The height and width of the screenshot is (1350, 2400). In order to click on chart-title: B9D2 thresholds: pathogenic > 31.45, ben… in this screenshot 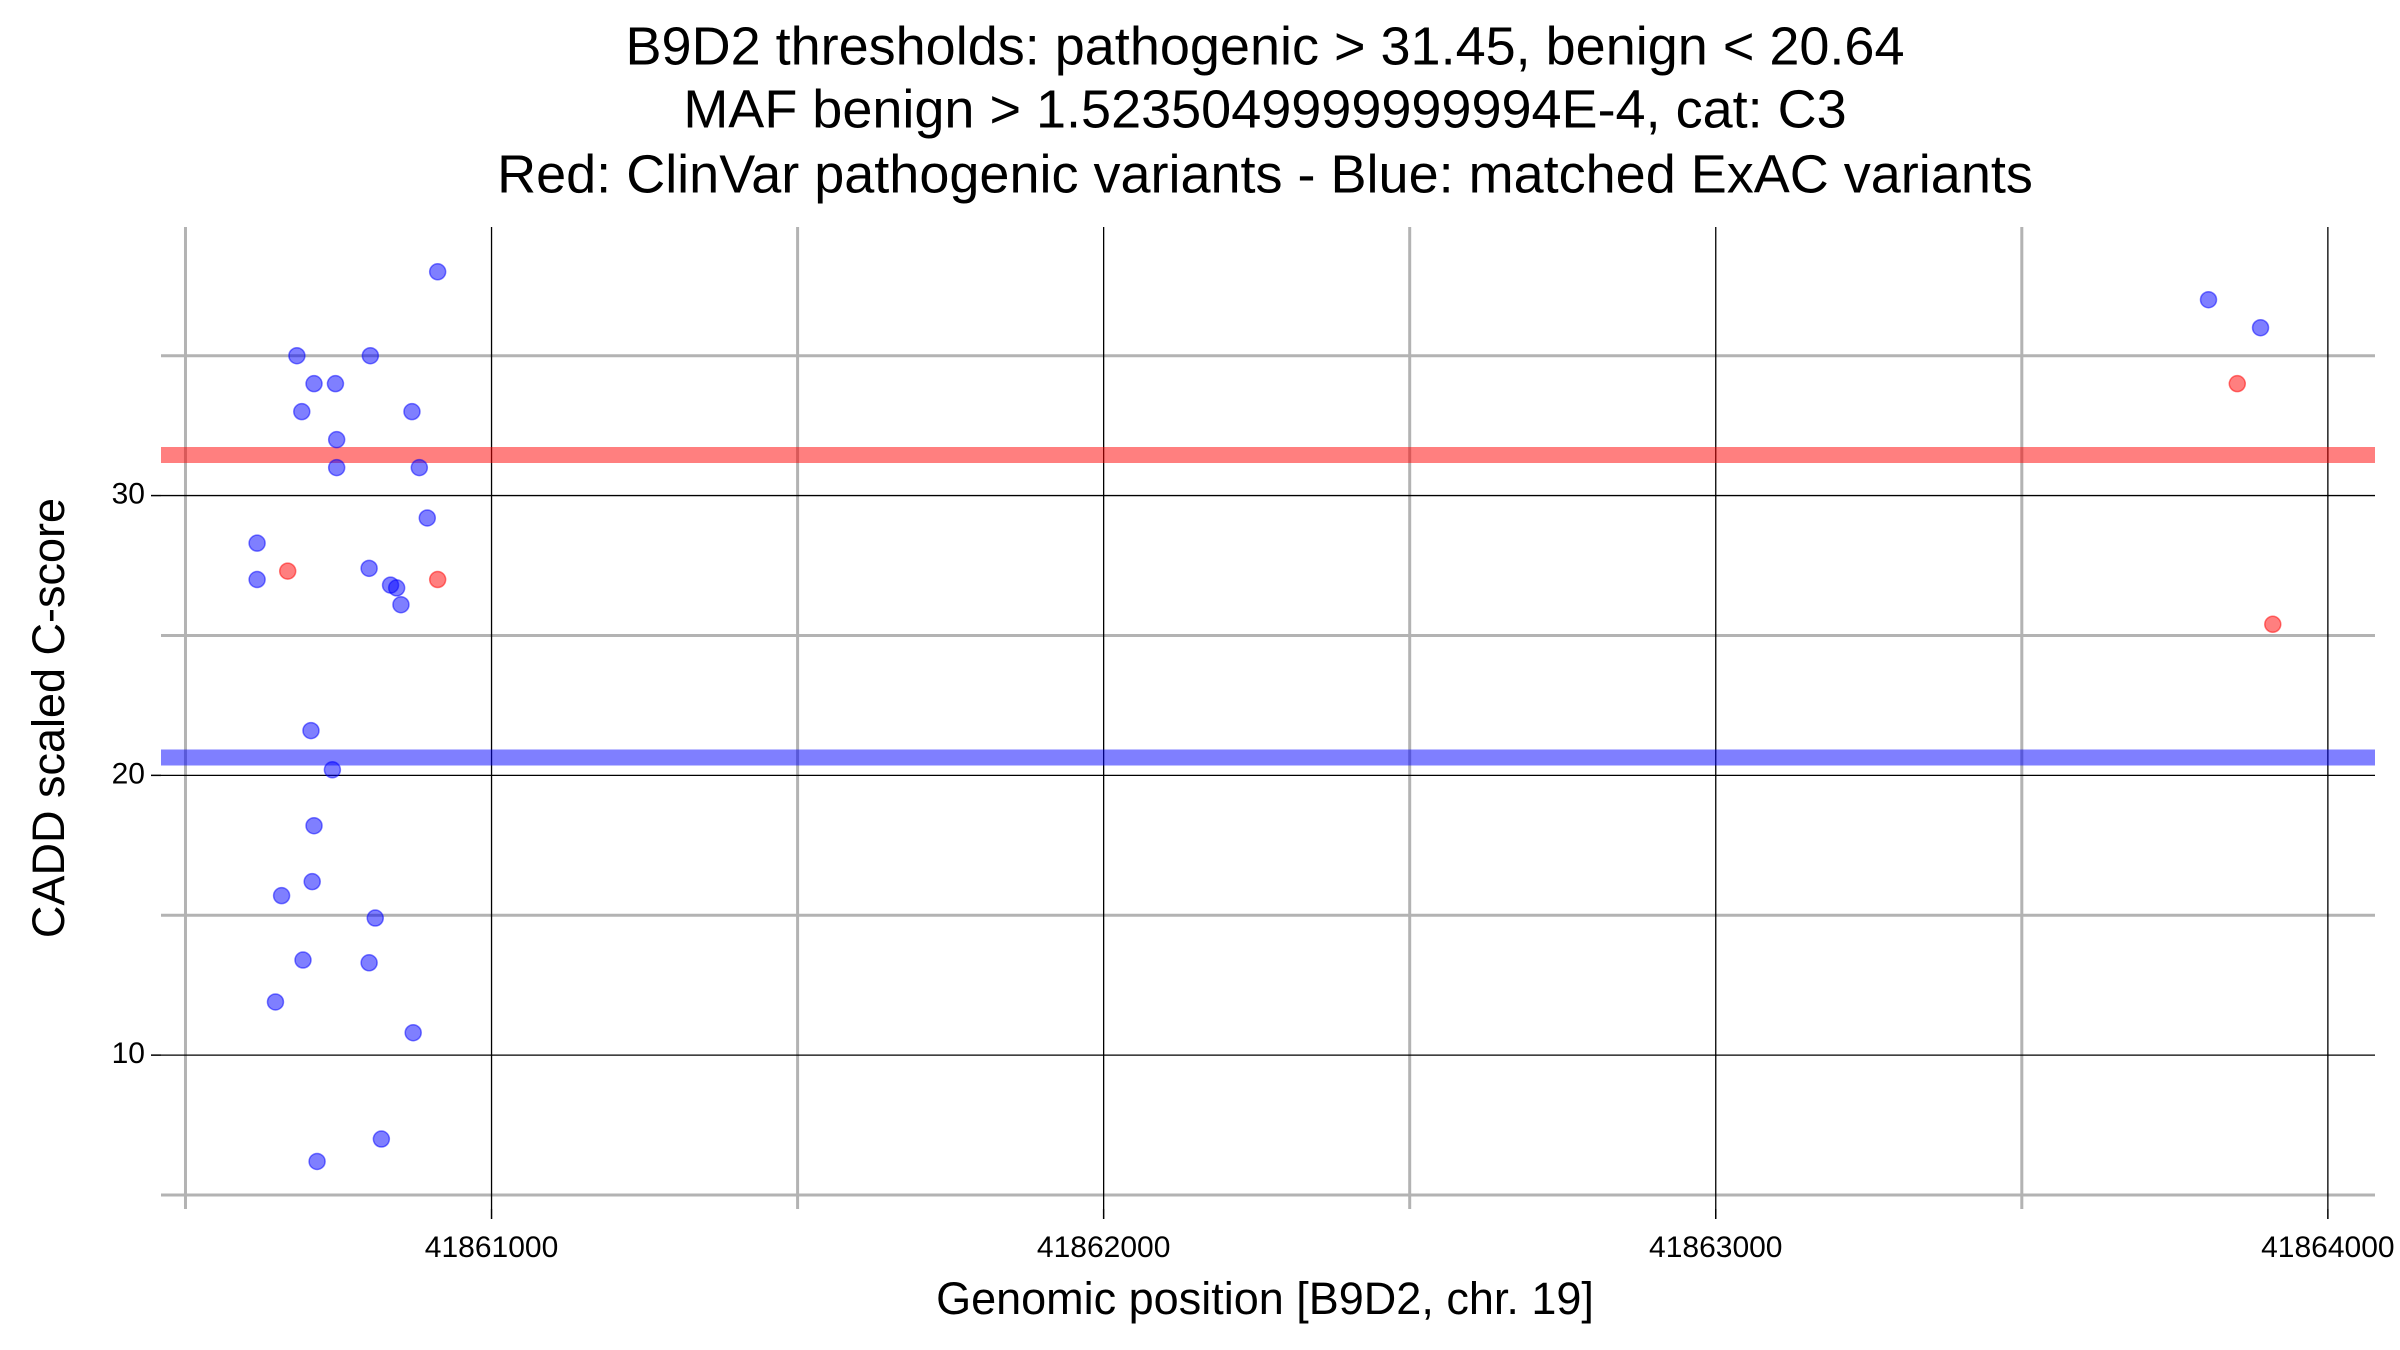, I will do `click(1265, 46)`.